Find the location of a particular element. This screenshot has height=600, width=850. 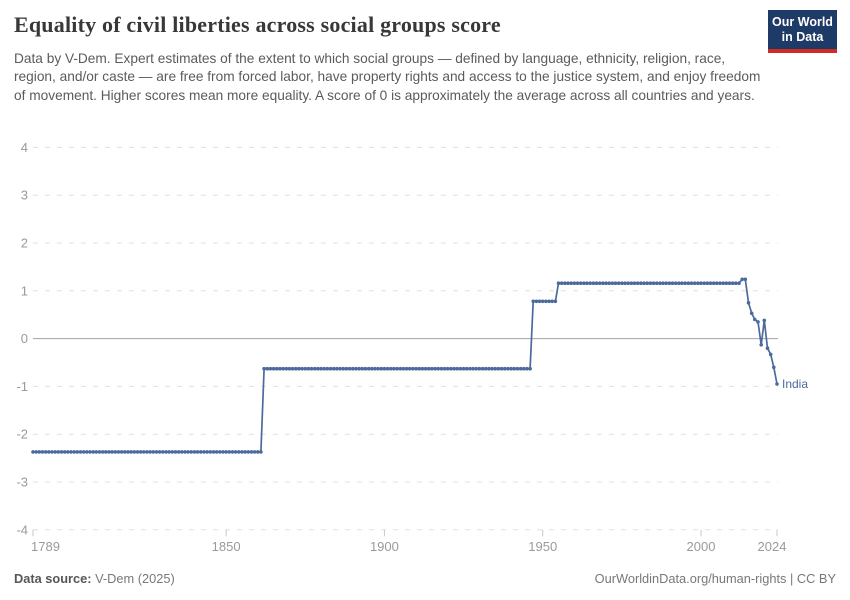

owid-logo: Our World in Data is located at coordinates (802, 31).